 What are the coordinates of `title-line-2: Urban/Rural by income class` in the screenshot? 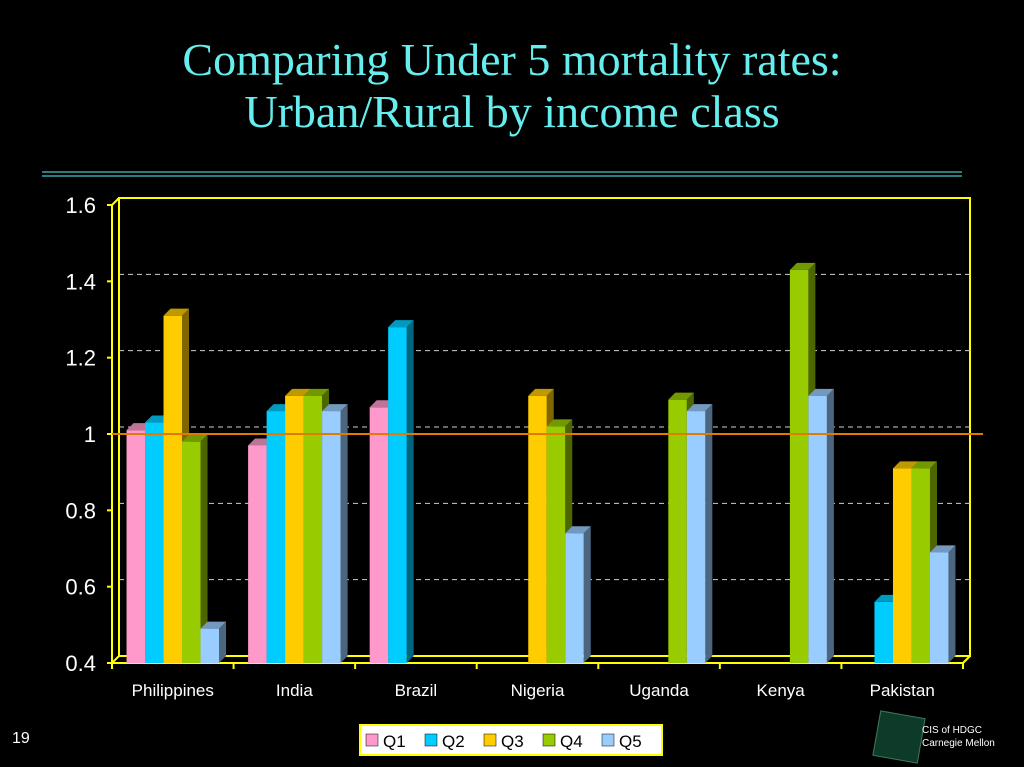 It's located at (512, 111).